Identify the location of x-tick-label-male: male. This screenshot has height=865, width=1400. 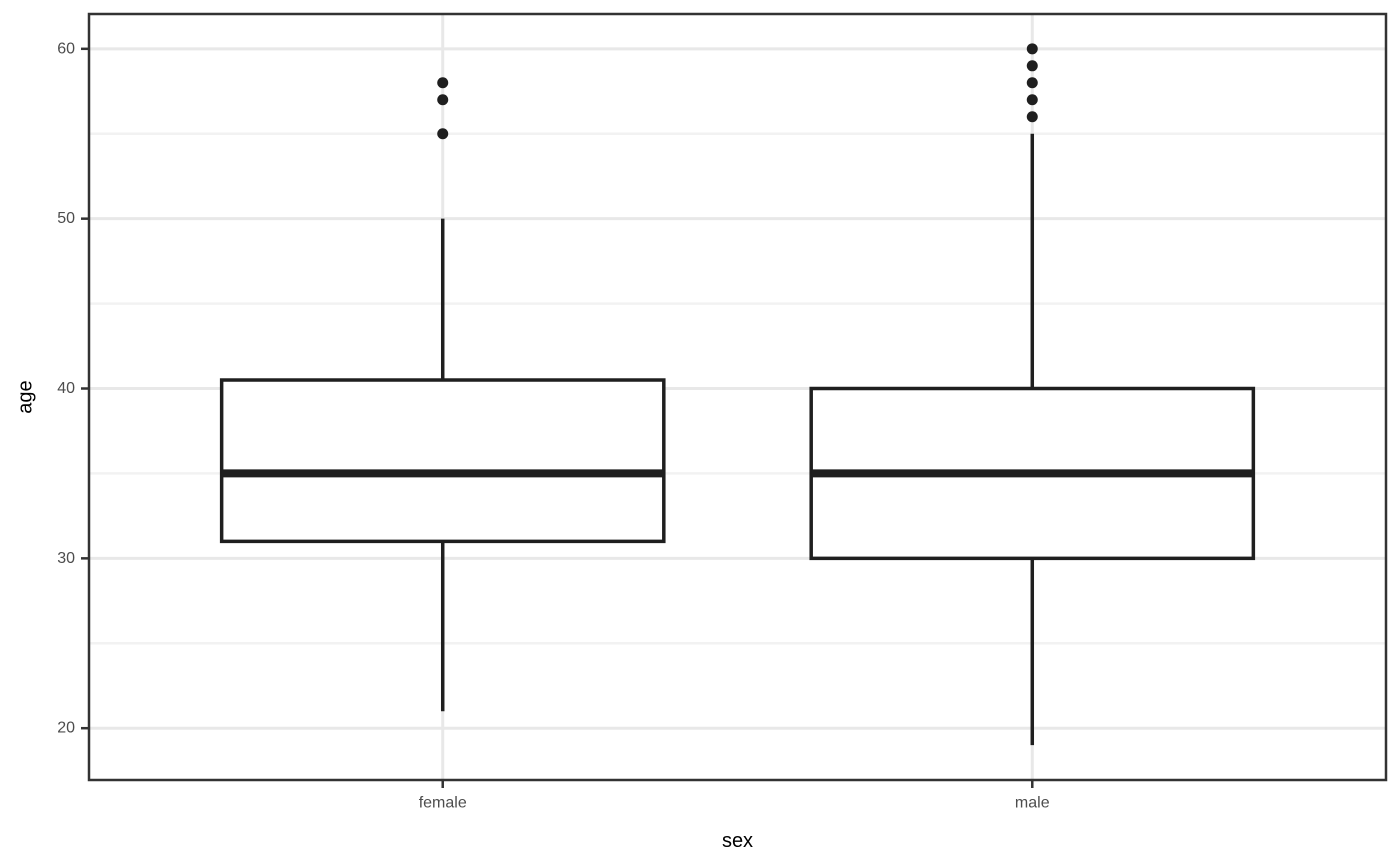
(1032, 803).